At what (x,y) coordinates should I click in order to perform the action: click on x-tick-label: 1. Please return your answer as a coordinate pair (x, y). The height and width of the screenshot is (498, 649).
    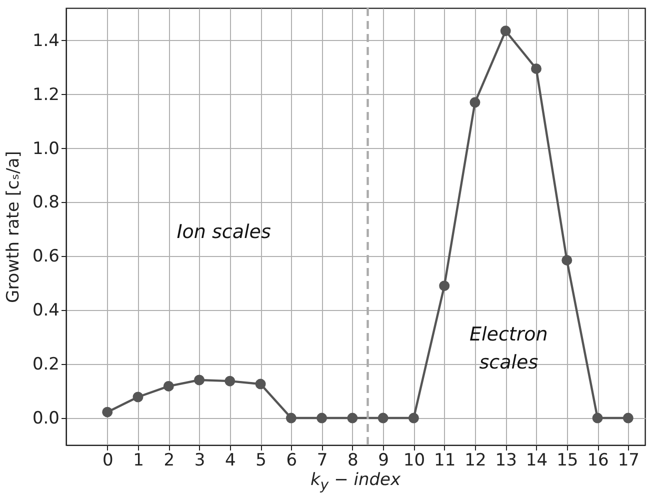
    Looking at the image, I should click on (138, 460).